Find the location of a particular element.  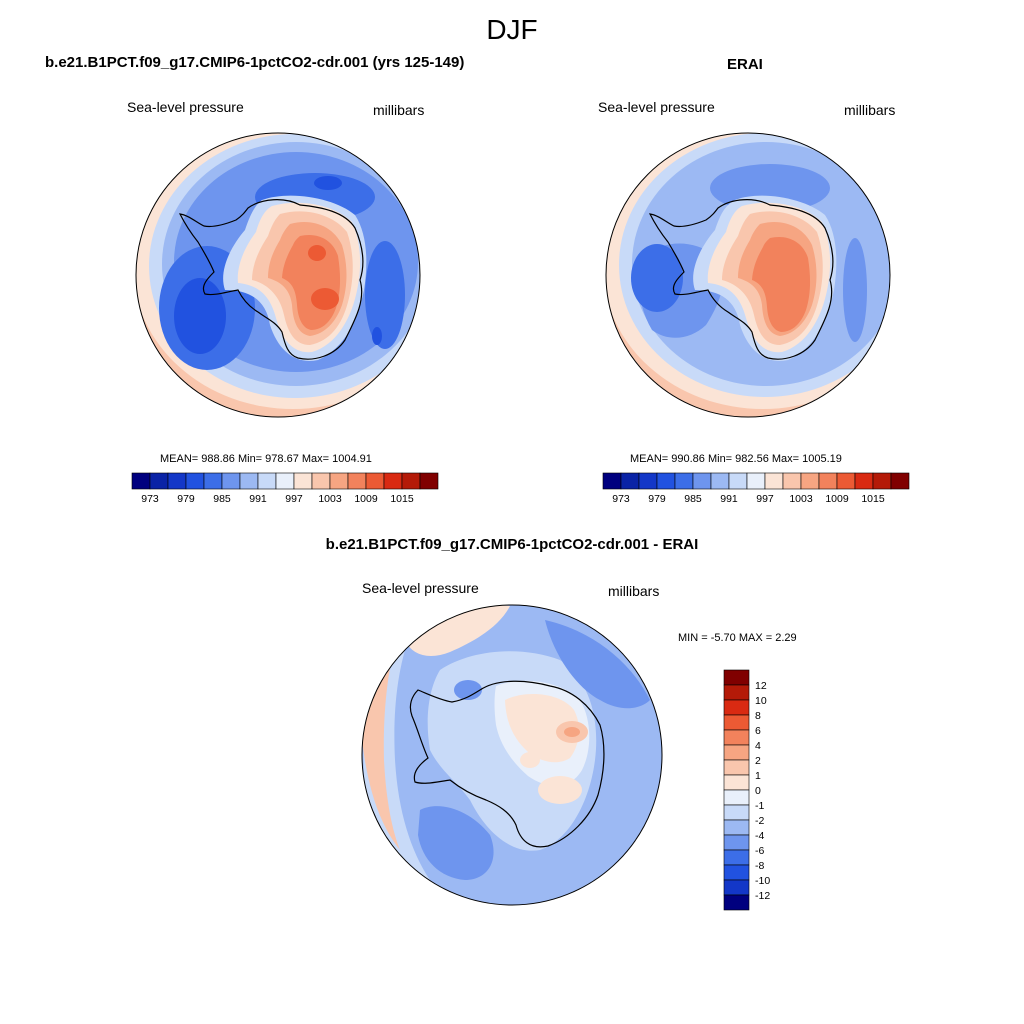

colorbar-tick-label: 8 is located at coordinates (758, 716).